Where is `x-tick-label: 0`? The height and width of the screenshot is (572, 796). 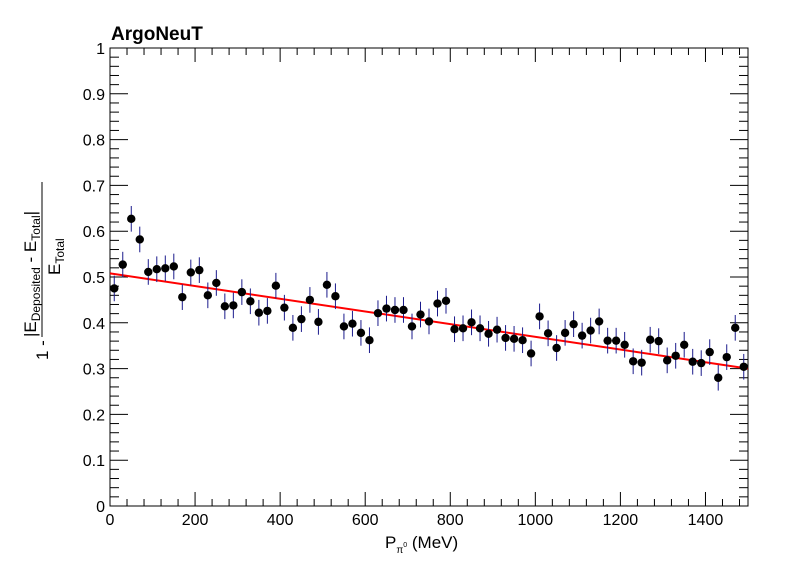 x-tick-label: 0 is located at coordinates (110, 520).